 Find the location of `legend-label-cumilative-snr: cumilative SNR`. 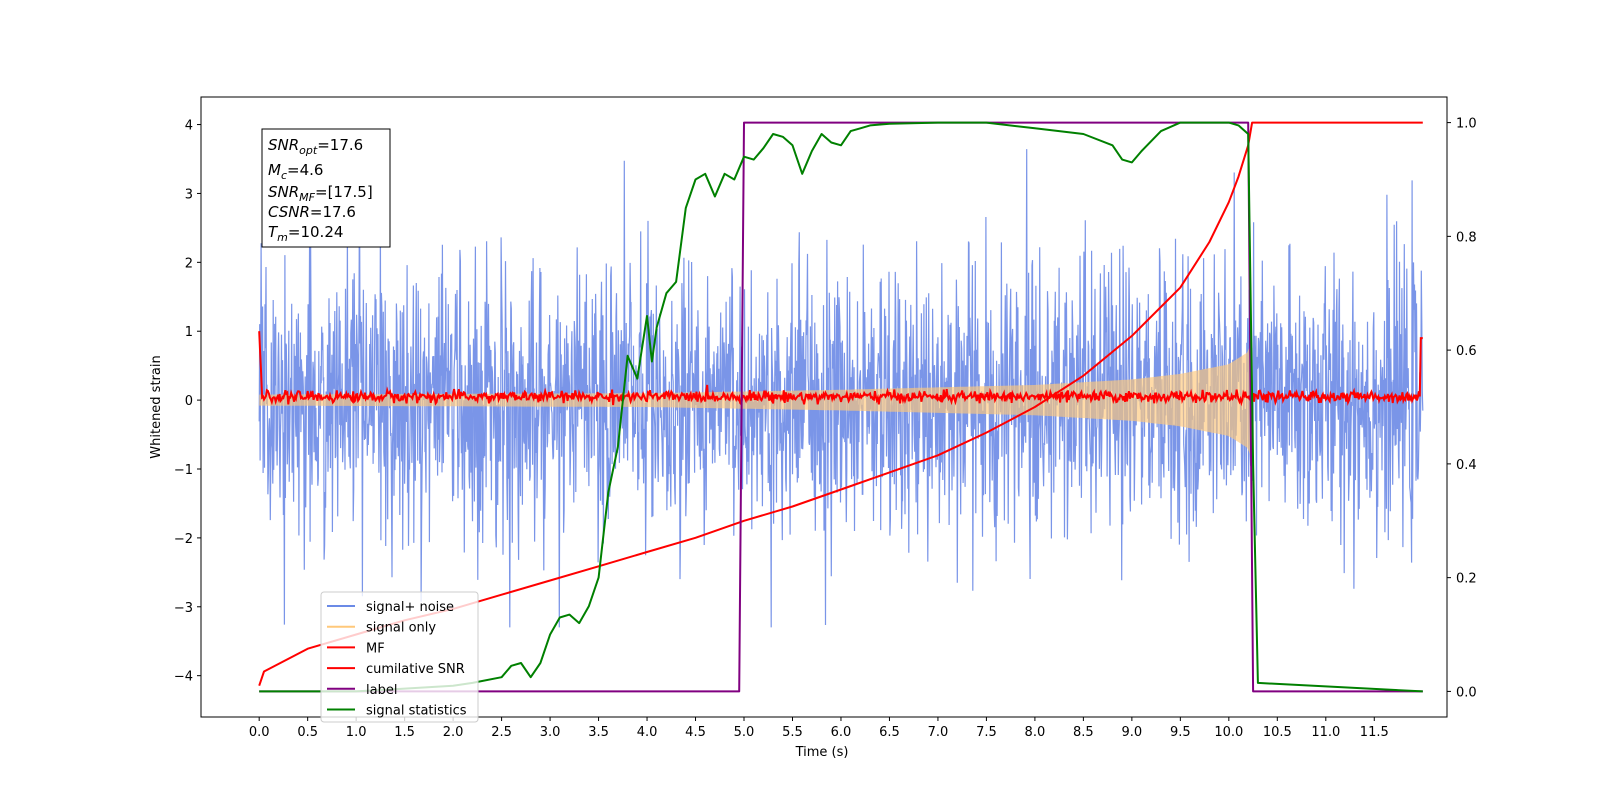

legend-label-cumilative-snr: cumilative SNR is located at coordinates (415, 669).